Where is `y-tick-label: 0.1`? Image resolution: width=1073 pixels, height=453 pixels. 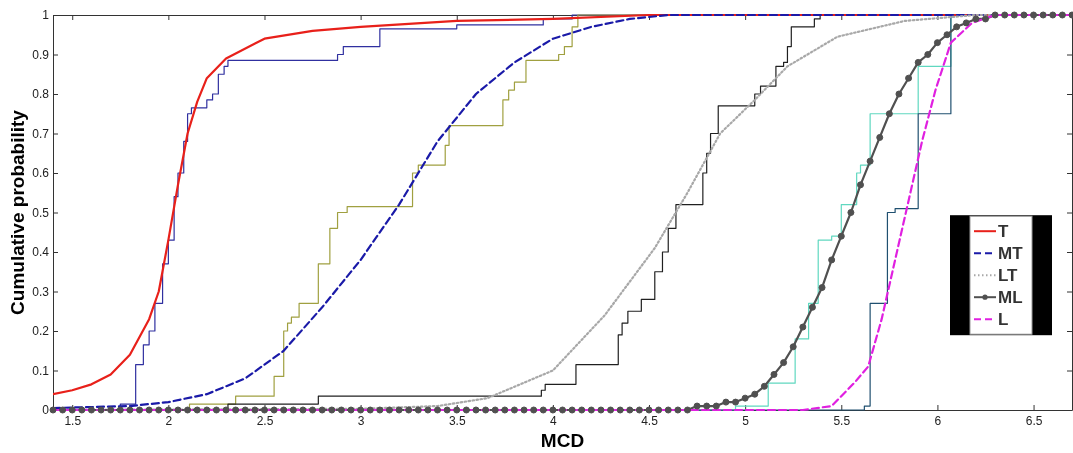
y-tick-label: 0.1 is located at coordinates (41, 370).